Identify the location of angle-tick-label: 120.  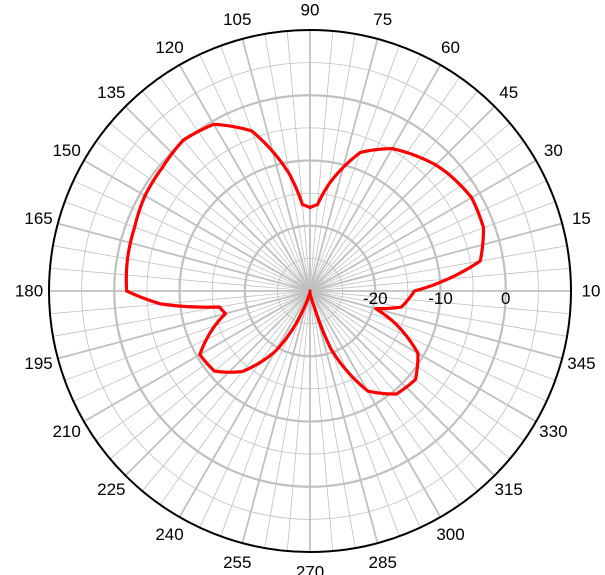
(169, 47).